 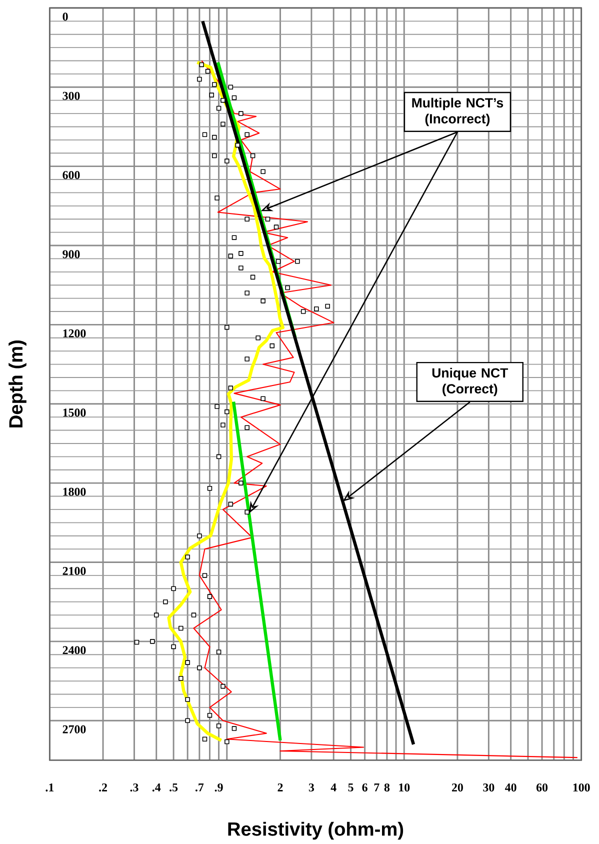 What do you see at coordinates (280, 787) in the screenshot?
I see `x-tick-label: 2` at bounding box center [280, 787].